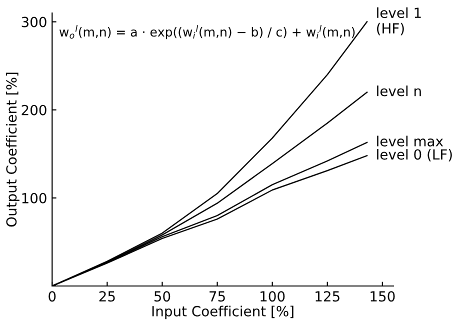 Image resolution: width=474 pixels, height=325 pixels. What do you see at coordinates (382, 296) in the screenshot?
I see `x-tick-label: 150` at bounding box center [382, 296].